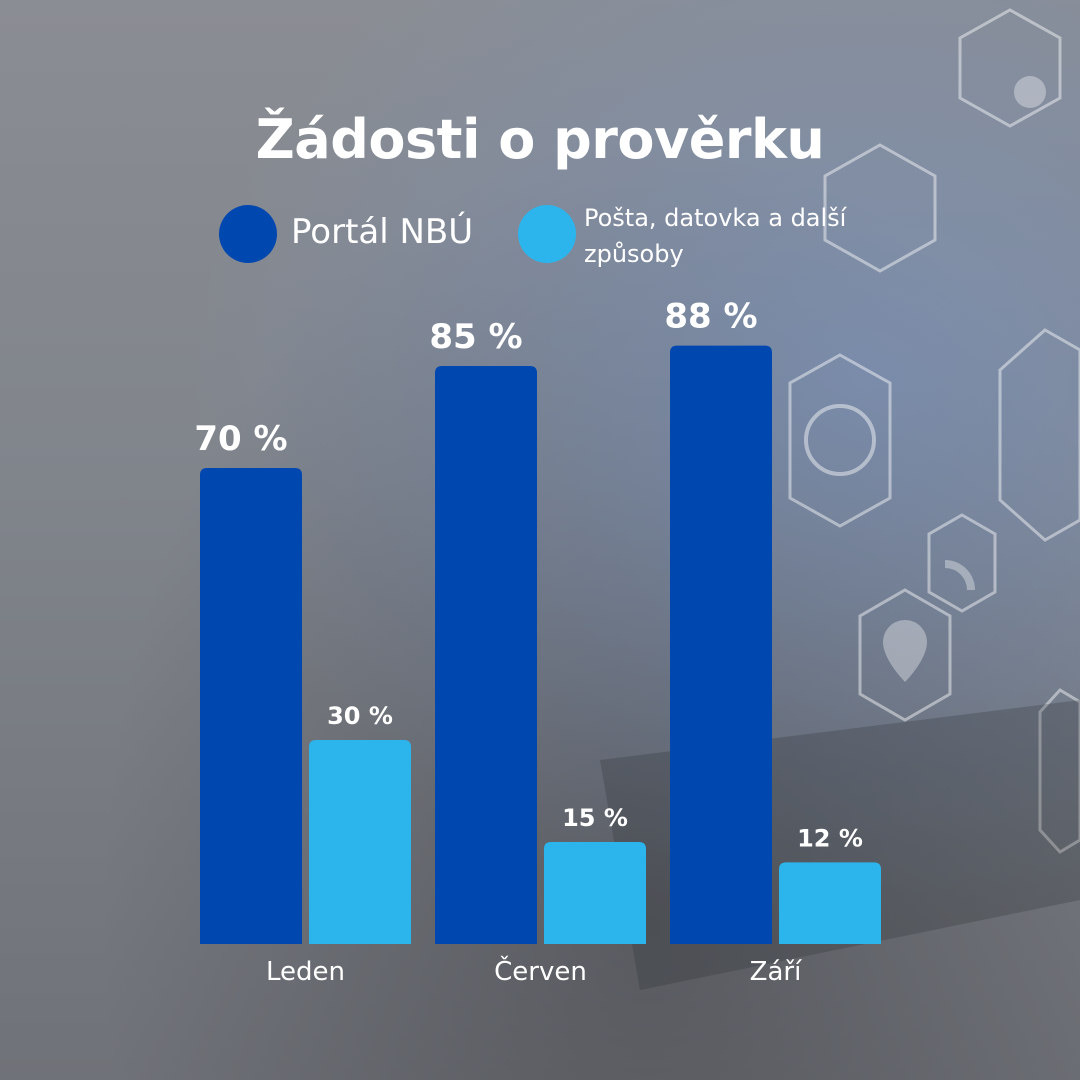 Image resolution: width=1080 pixels, height=1080 pixels. I want to click on data-label-portal-1: 85 %, so click(475, 337).